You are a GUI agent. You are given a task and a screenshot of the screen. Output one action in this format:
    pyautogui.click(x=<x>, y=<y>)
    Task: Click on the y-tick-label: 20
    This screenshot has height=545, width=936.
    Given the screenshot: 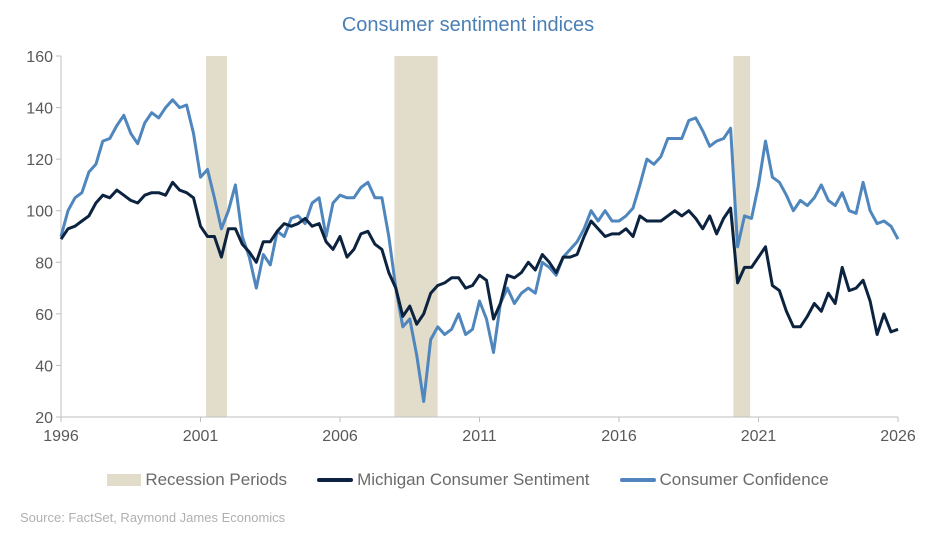 What is the action you would take?
    pyautogui.click(x=44, y=418)
    